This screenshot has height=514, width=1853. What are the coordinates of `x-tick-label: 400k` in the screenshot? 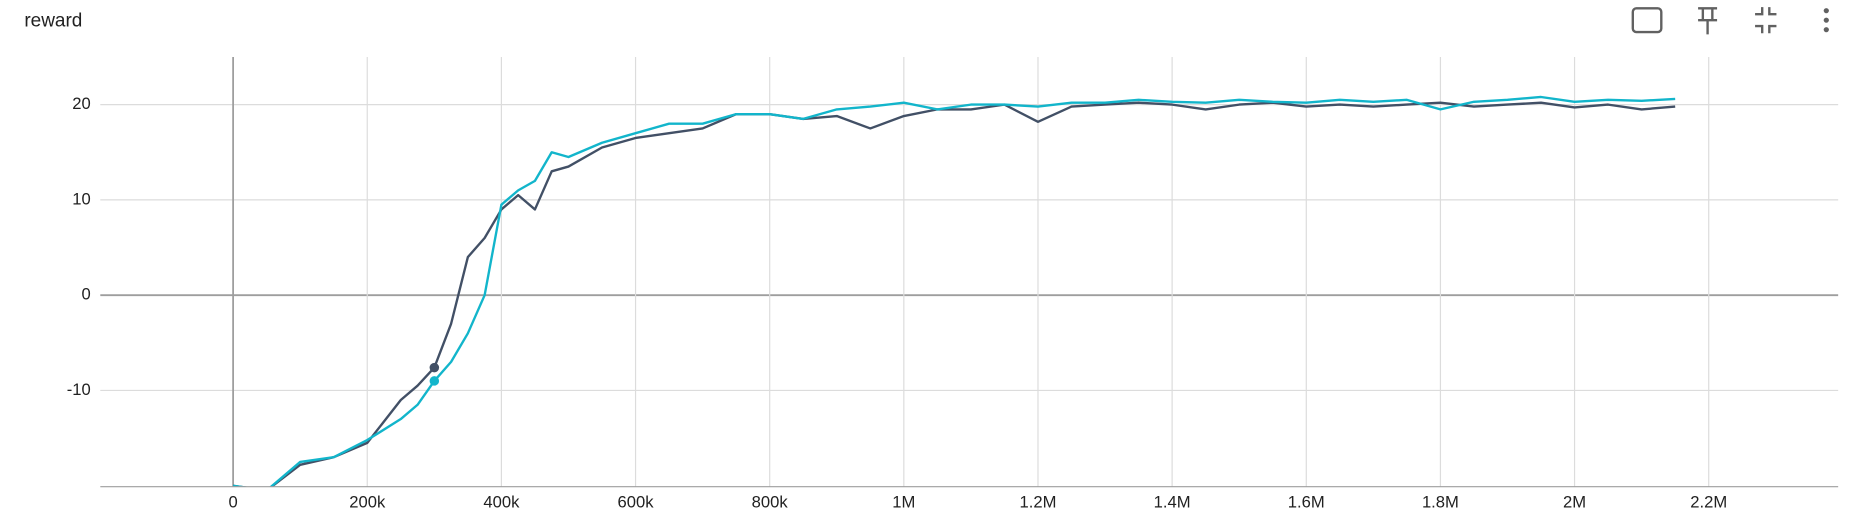 It's located at (501, 502).